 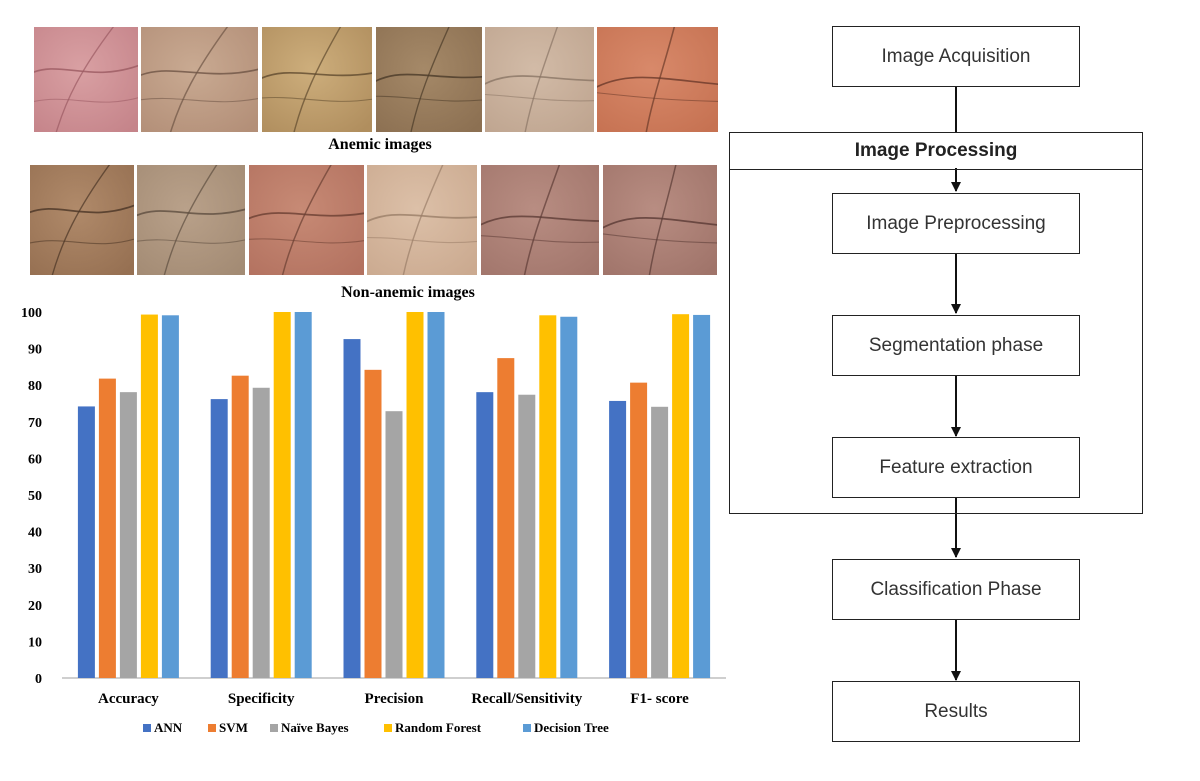 I want to click on y-tick-label: 0, so click(x=38, y=679).